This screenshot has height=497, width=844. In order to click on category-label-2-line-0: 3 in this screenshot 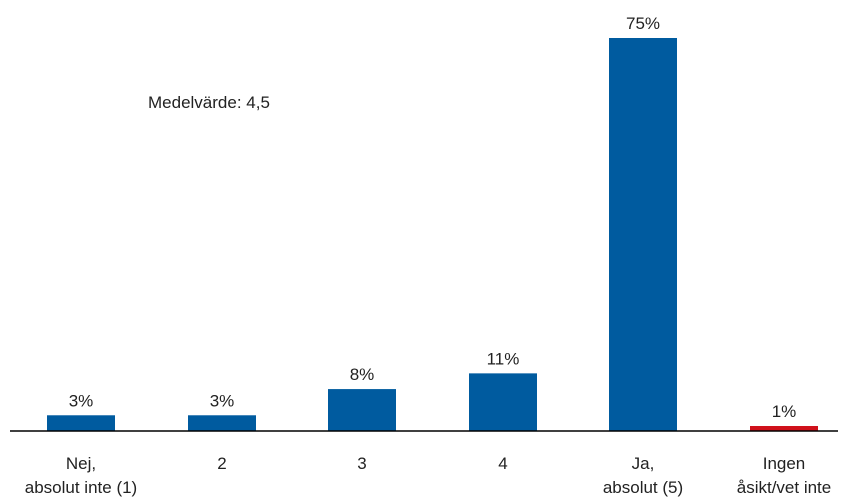, I will do `click(361, 463)`.